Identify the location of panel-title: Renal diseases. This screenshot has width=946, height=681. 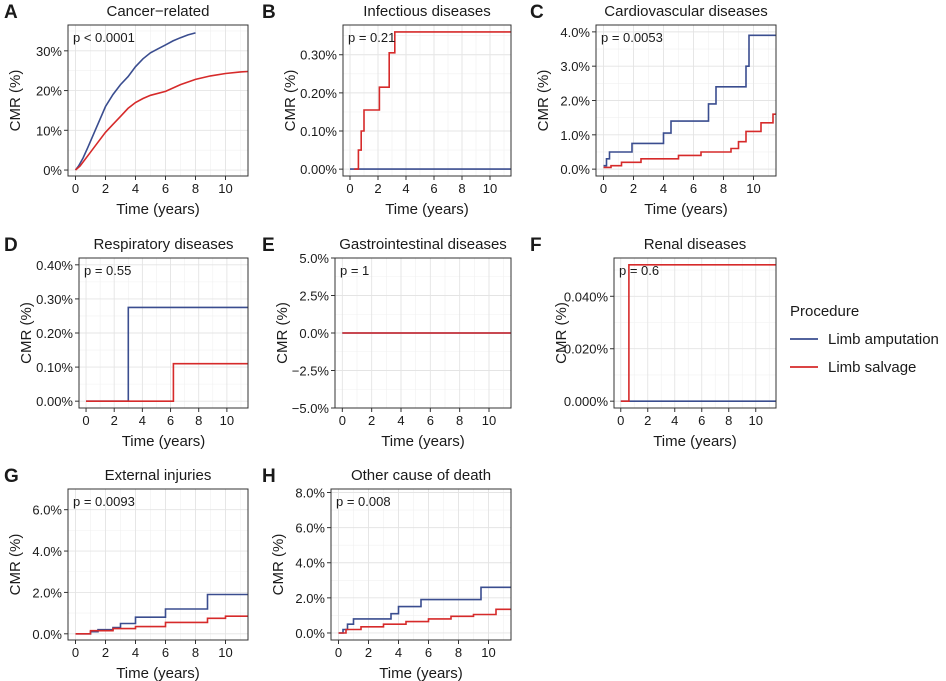
(695, 244).